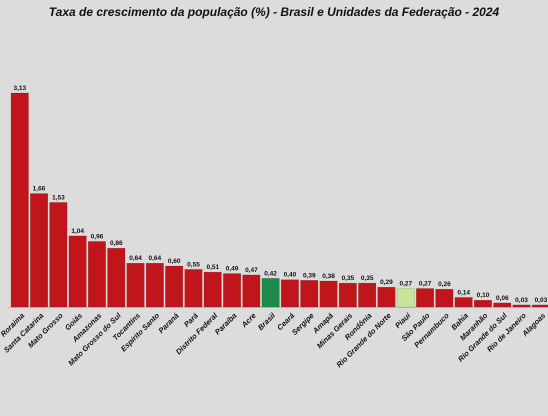  What do you see at coordinates (270, 273) in the screenshot?
I see `data-label: 0,42` at bounding box center [270, 273].